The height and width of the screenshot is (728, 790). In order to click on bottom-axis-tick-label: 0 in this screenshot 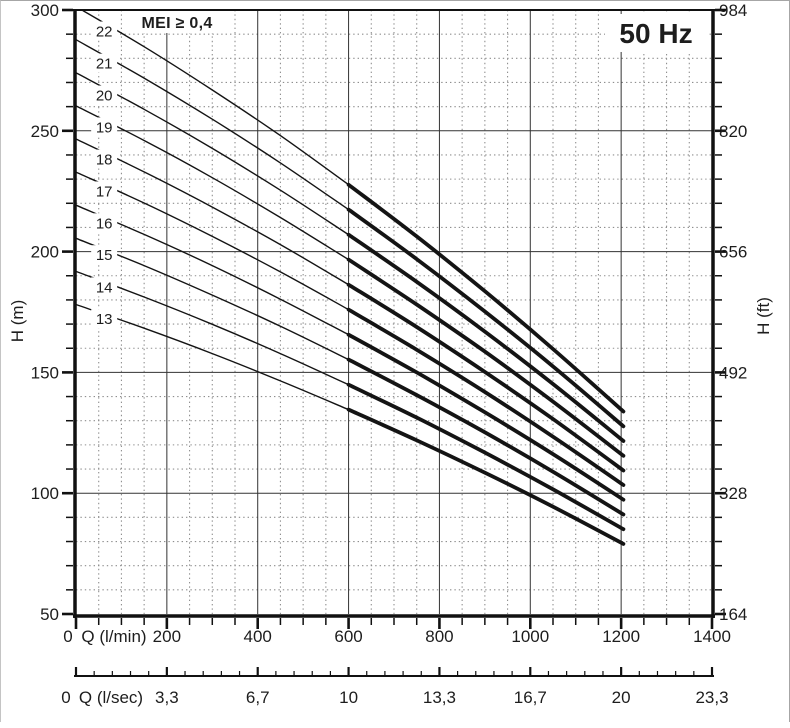, I will do `click(67, 636)`.